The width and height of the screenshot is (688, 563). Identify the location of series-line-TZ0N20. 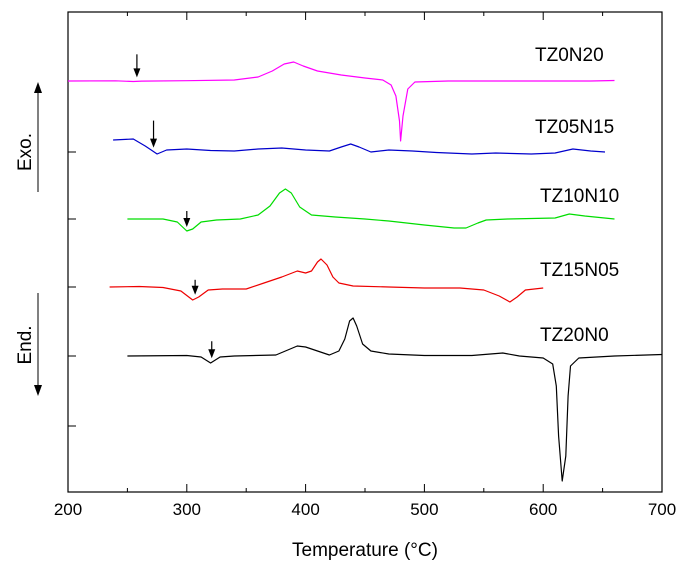
(341, 101).